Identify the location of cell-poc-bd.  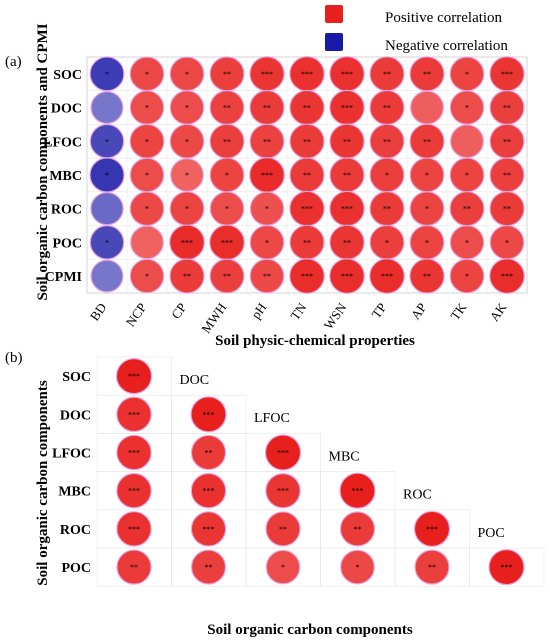
(107, 242).